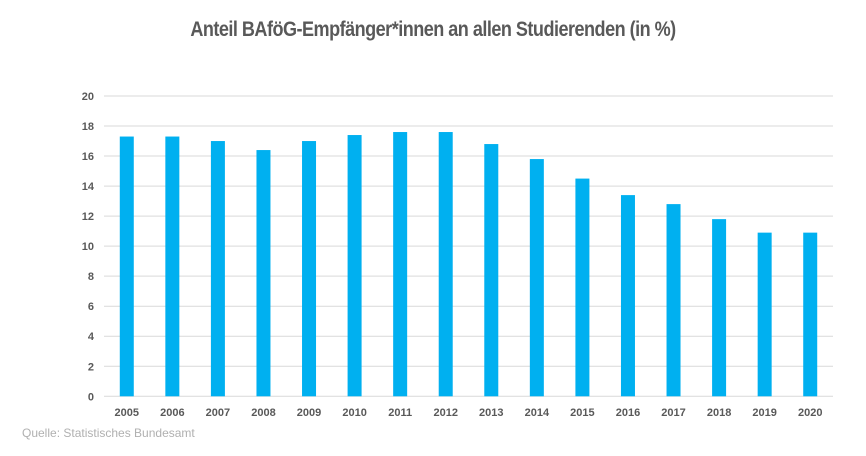  I want to click on x-tick-label: 2007, so click(218, 413).